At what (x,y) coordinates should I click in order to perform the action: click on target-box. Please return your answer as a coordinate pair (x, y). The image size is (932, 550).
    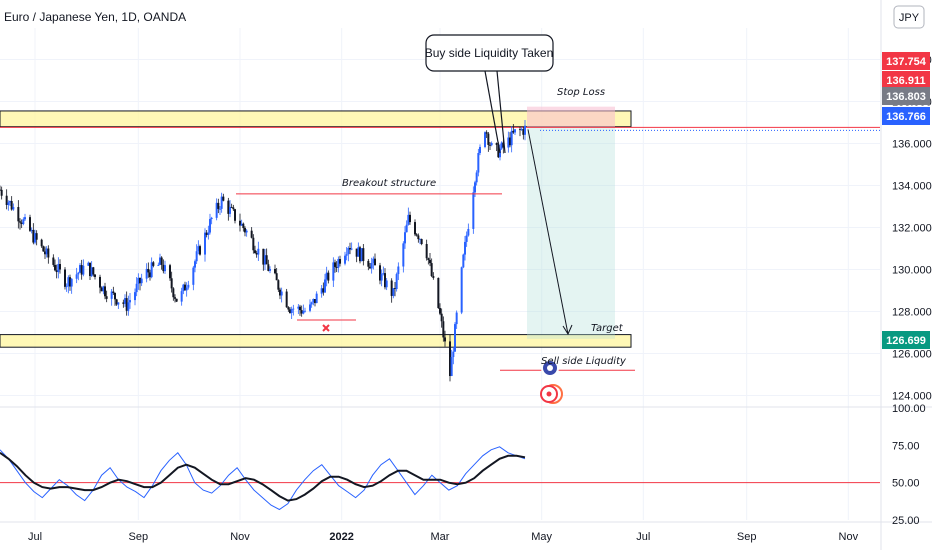
    Looking at the image, I should click on (571, 233).